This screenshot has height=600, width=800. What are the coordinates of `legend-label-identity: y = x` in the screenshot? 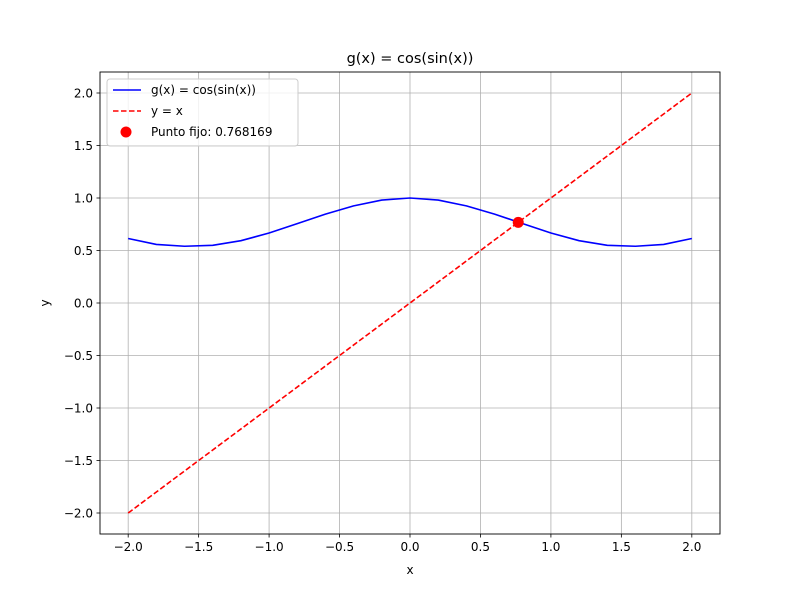 It's located at (167, 111).